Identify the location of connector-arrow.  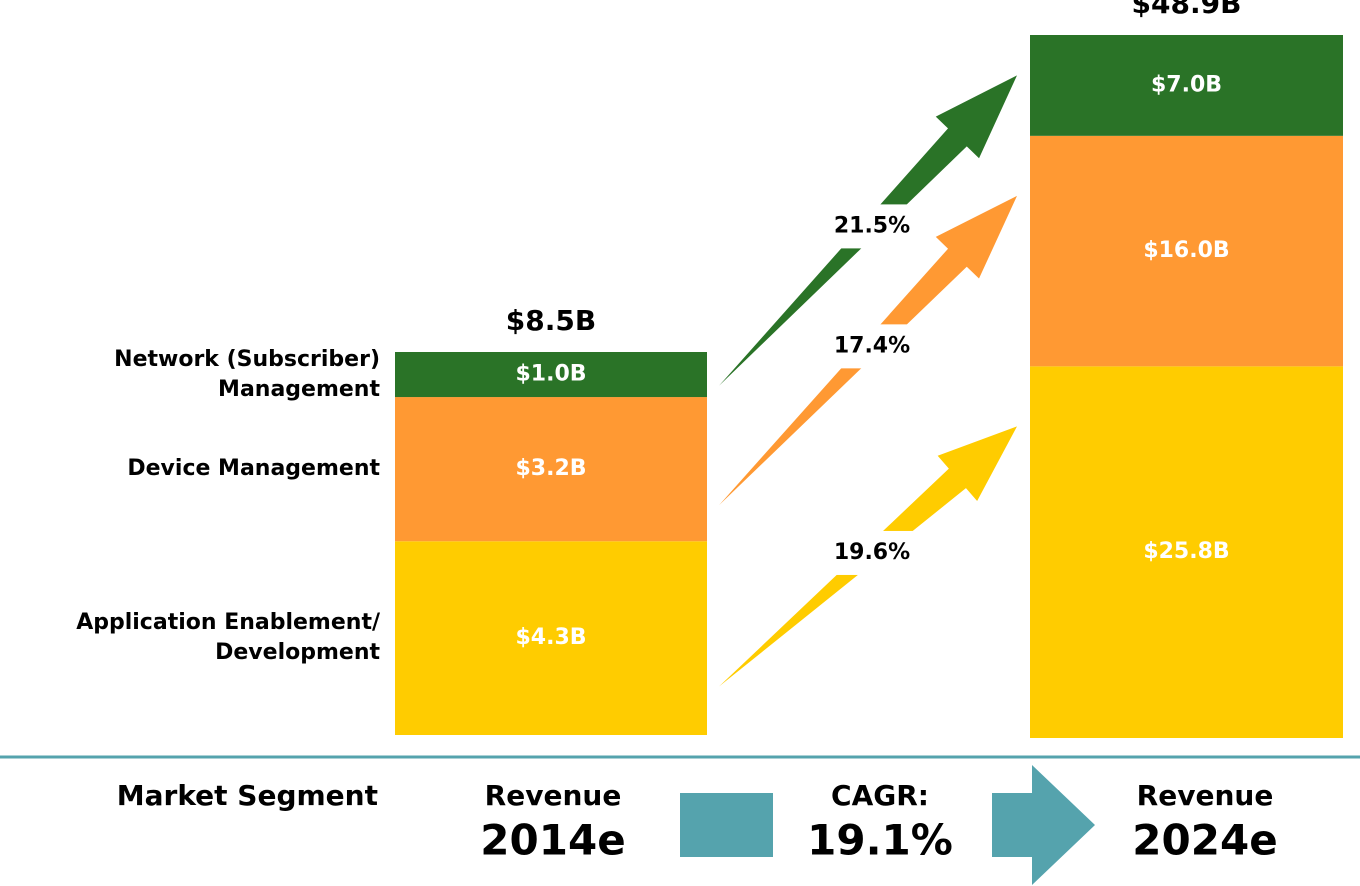
(1043, 825).